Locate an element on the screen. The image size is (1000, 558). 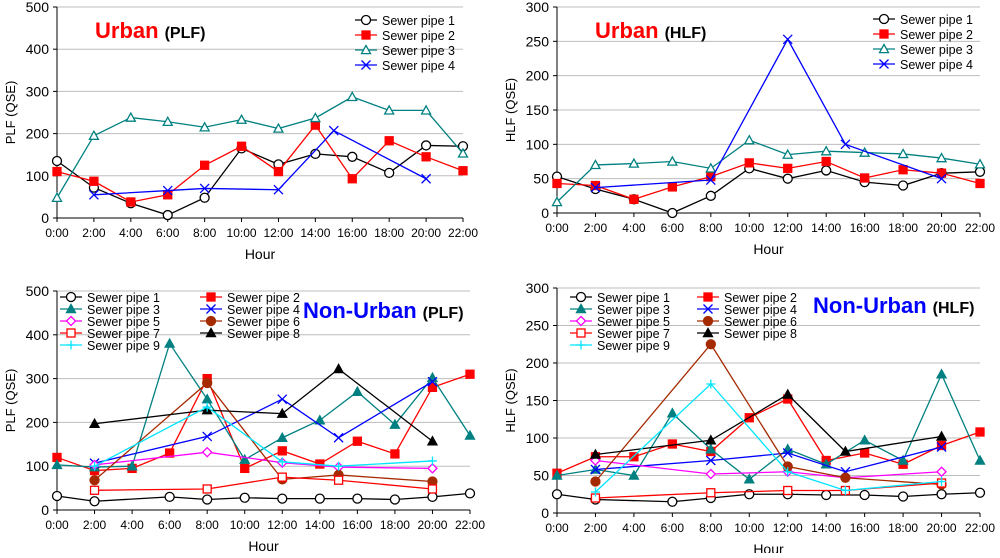
legend-label: Sewer pipe 3 is located at coordinates (633, 310).